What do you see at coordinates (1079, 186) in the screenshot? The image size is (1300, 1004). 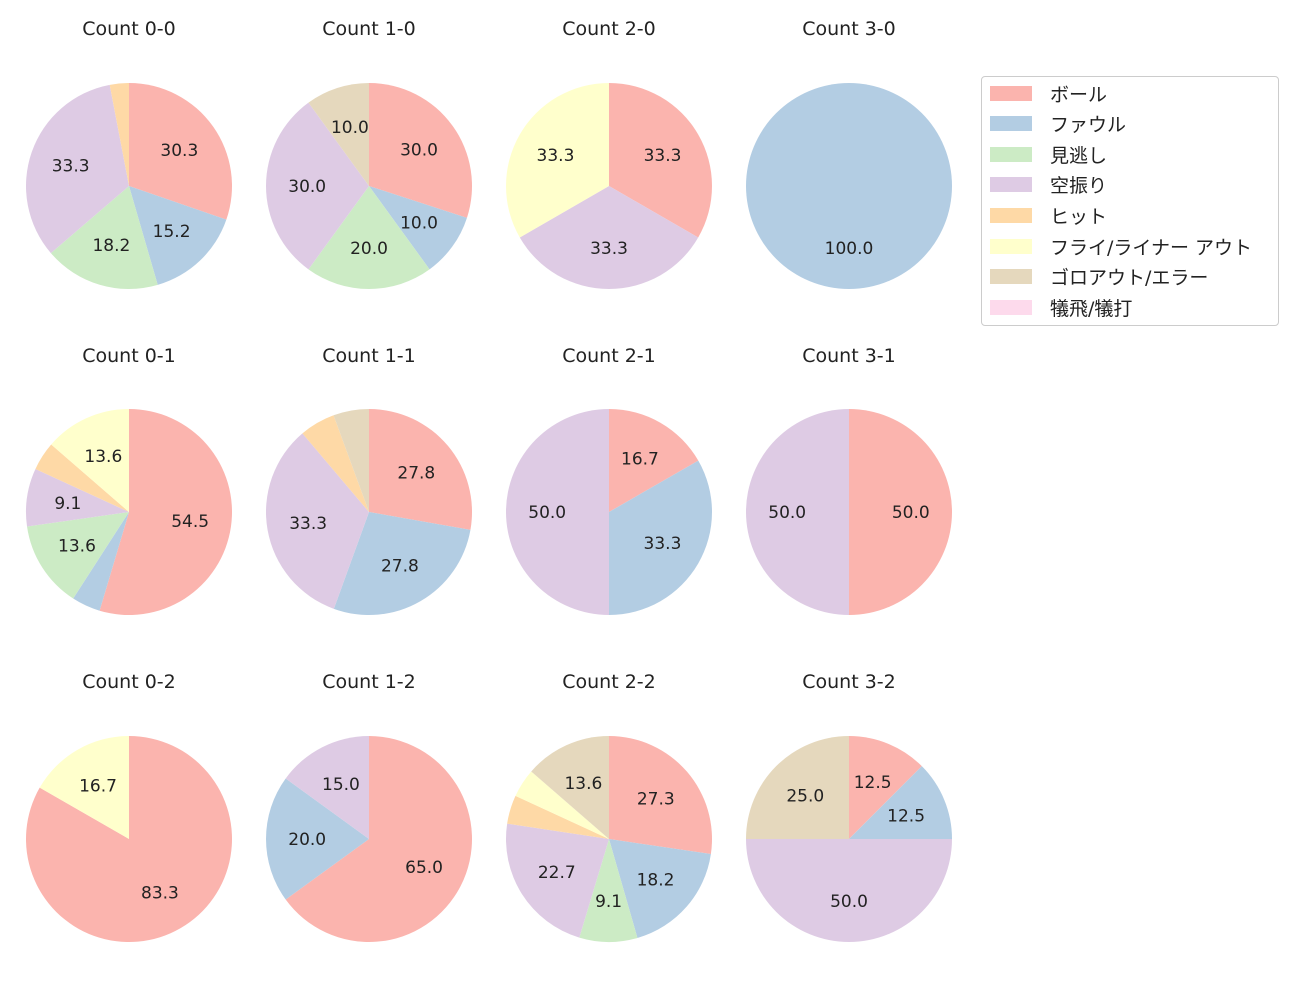 I see `legend-label: 空振り` at bounding box center [1079, 186].